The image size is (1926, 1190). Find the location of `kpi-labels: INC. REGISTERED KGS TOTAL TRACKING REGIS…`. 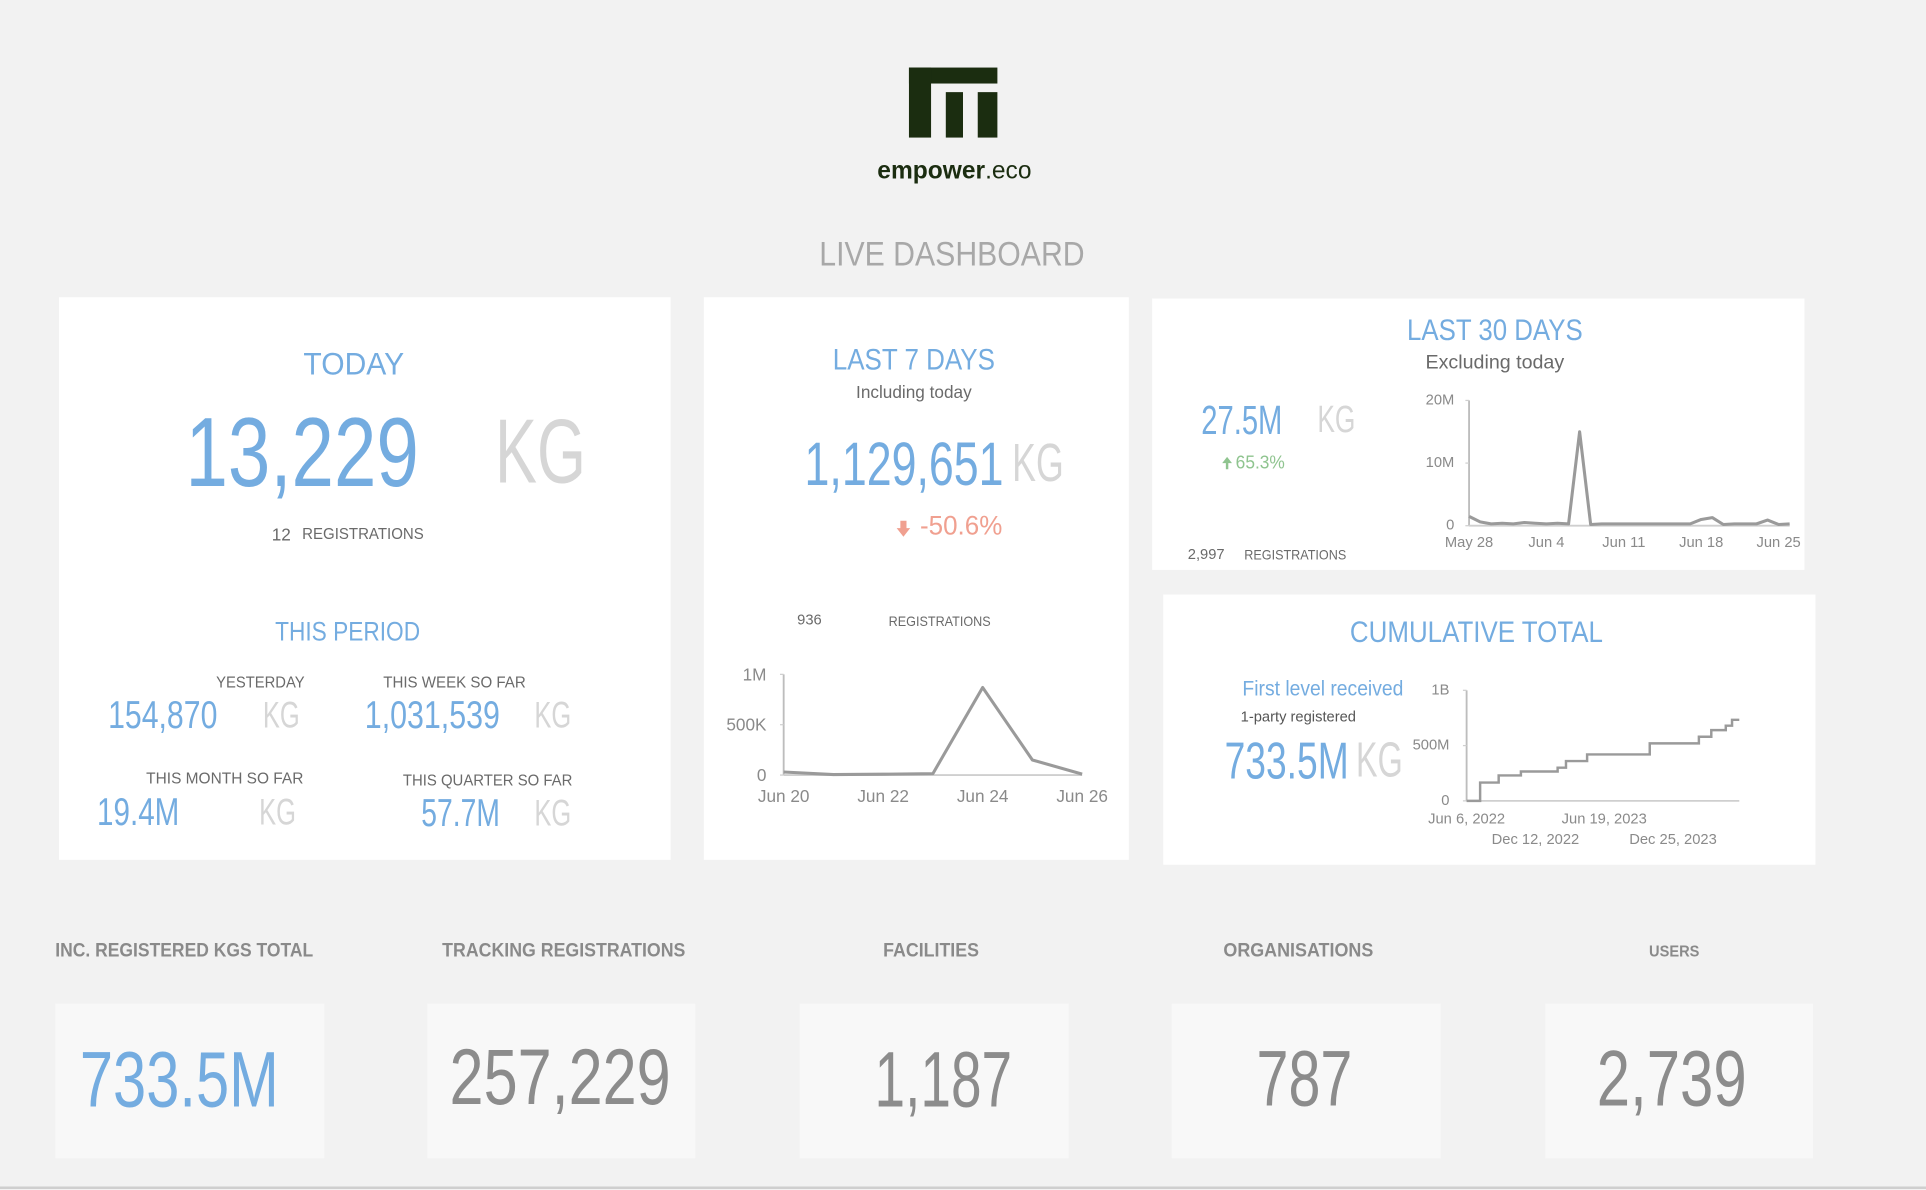

kpi-labels: INC. REGISTERED KGS TOTAL TRACKING REGIS… is located at coordinates (877, 951).